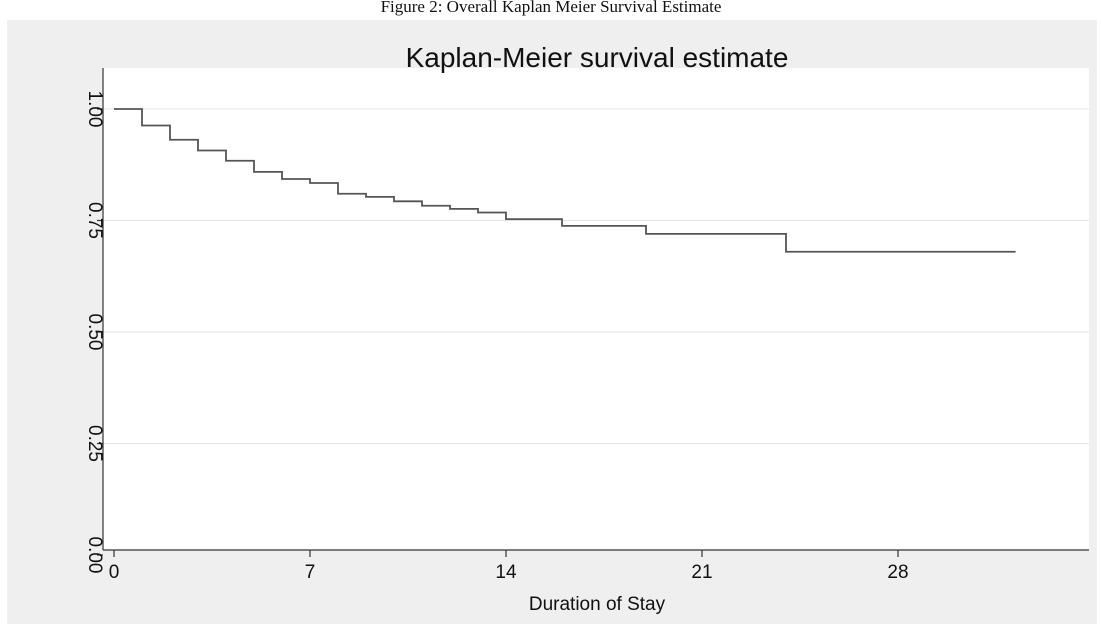  What do you see at coordinates (94, 443) in the screenshot?
I see `y-tick-label: 0.25` at bounding box center [94, 443].